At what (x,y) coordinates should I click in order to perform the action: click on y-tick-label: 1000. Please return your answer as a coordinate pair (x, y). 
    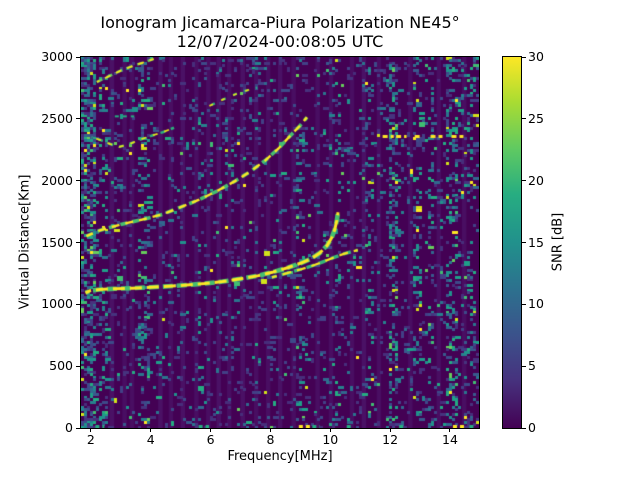
    Looking at the image, I should click on (57, 304).